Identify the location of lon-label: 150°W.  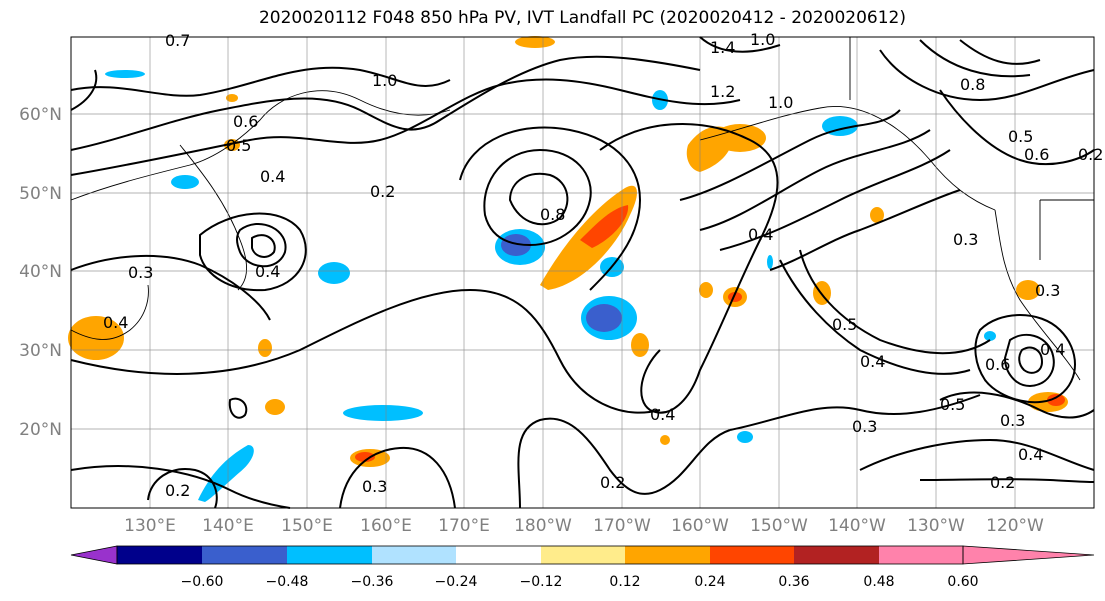
(779, 526).